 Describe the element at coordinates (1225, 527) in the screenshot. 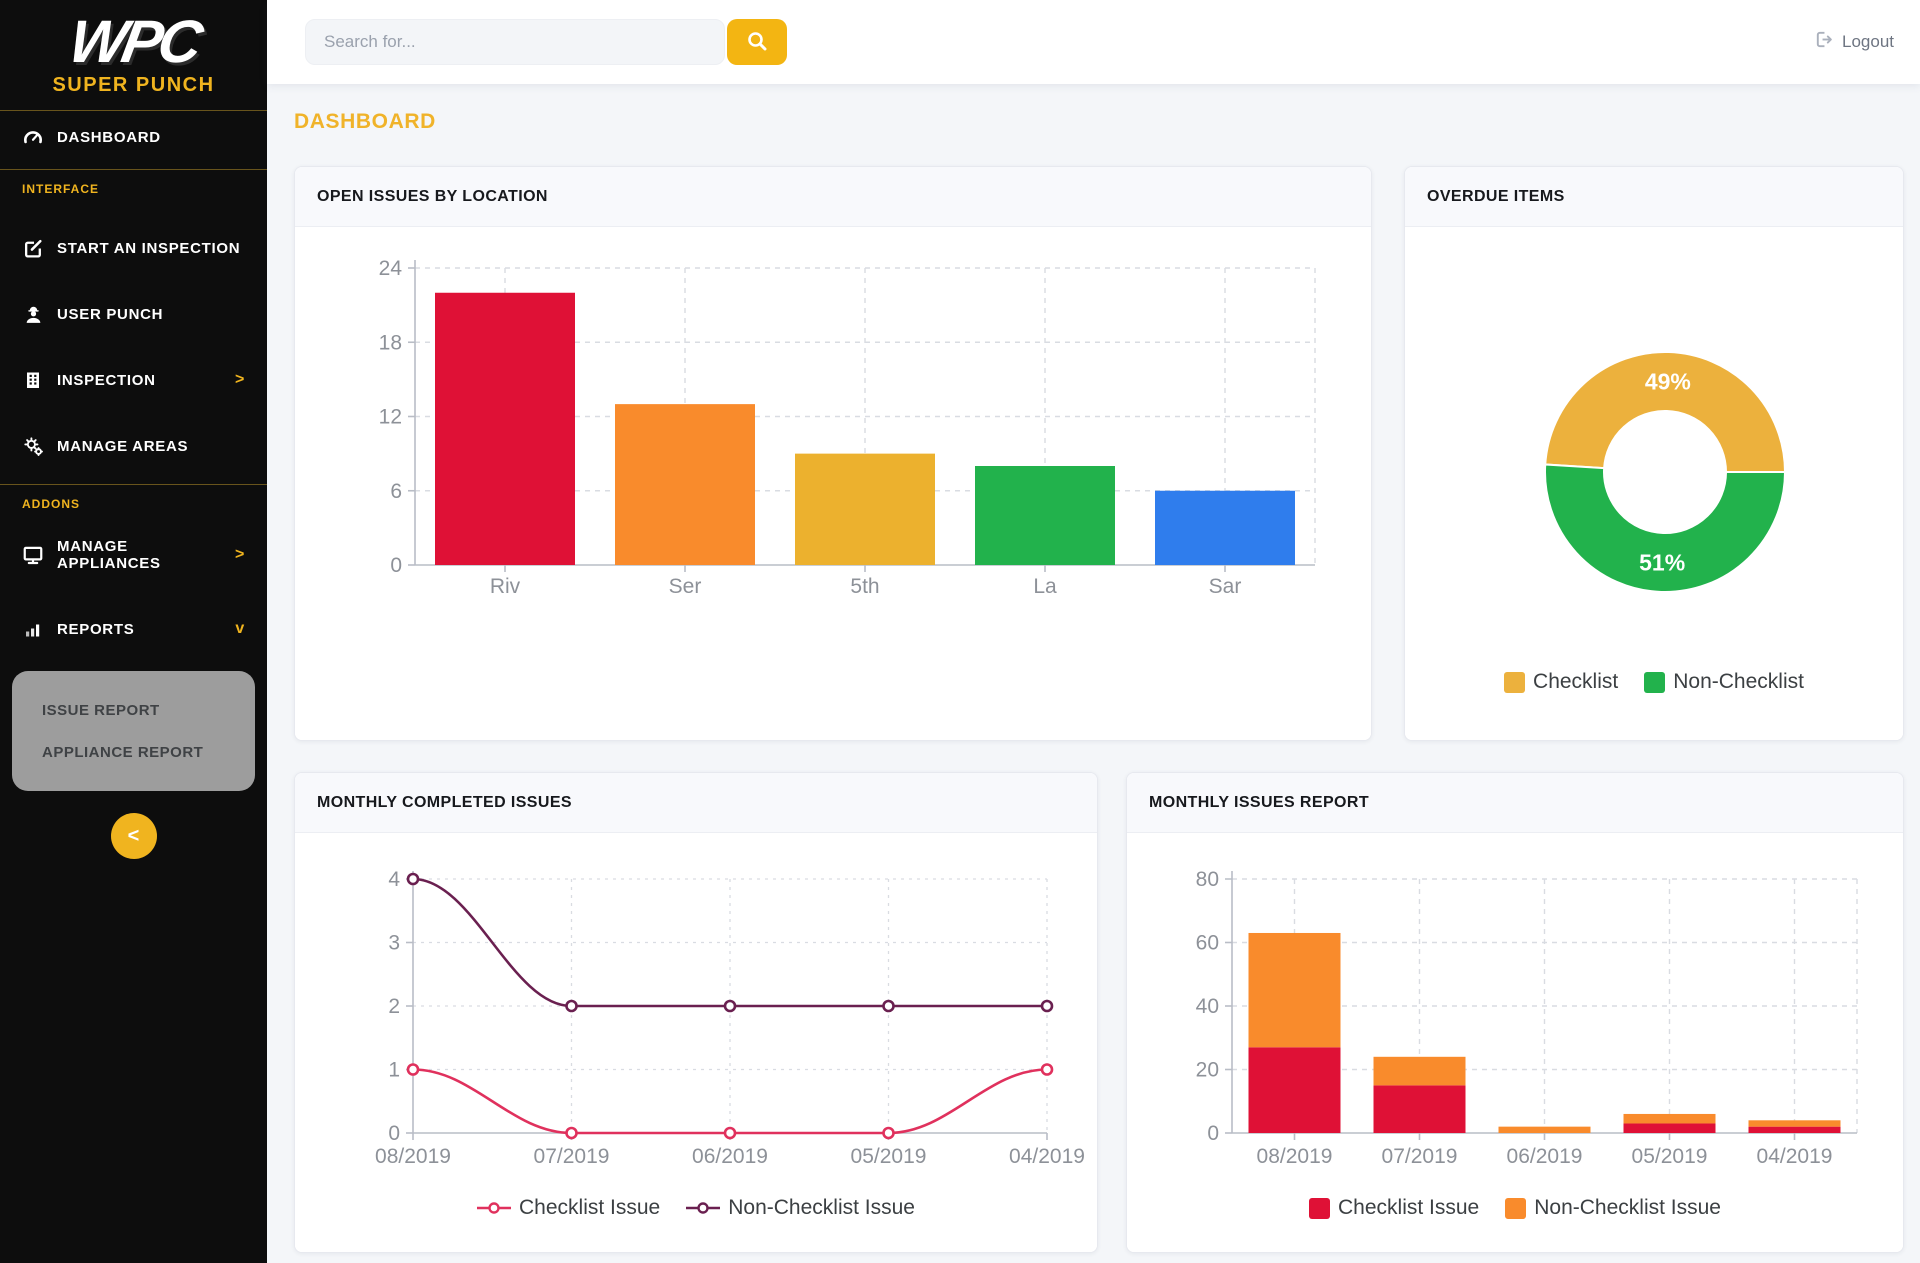

I see `bar-Sar` at that location.